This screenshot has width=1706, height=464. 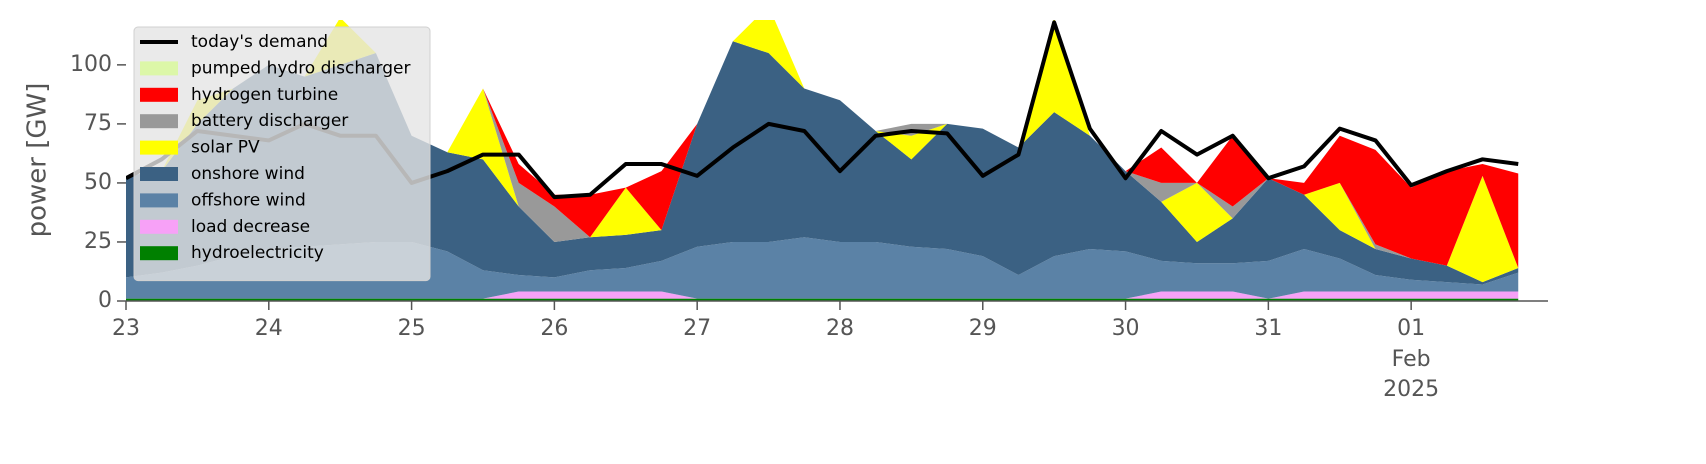 I want to click on legend-label: hydrogen turbine, so click(x=264, y=95).